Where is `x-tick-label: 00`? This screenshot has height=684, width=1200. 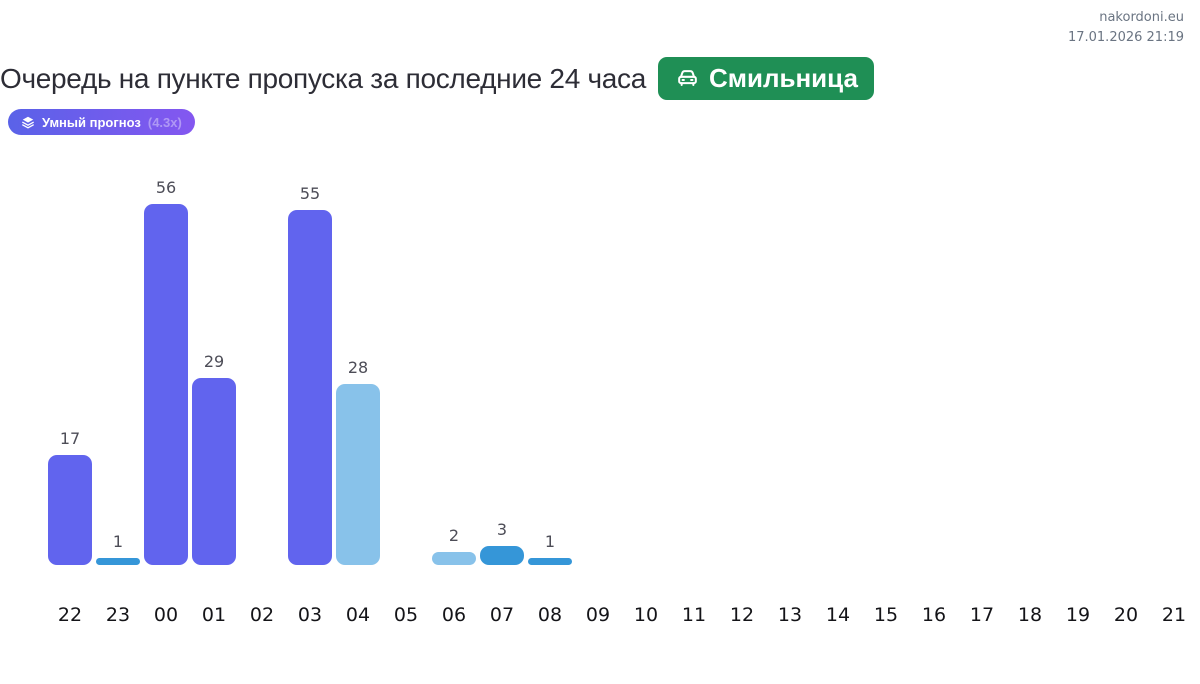 x-tick-label: 00 is located at coordinates (166, 615).